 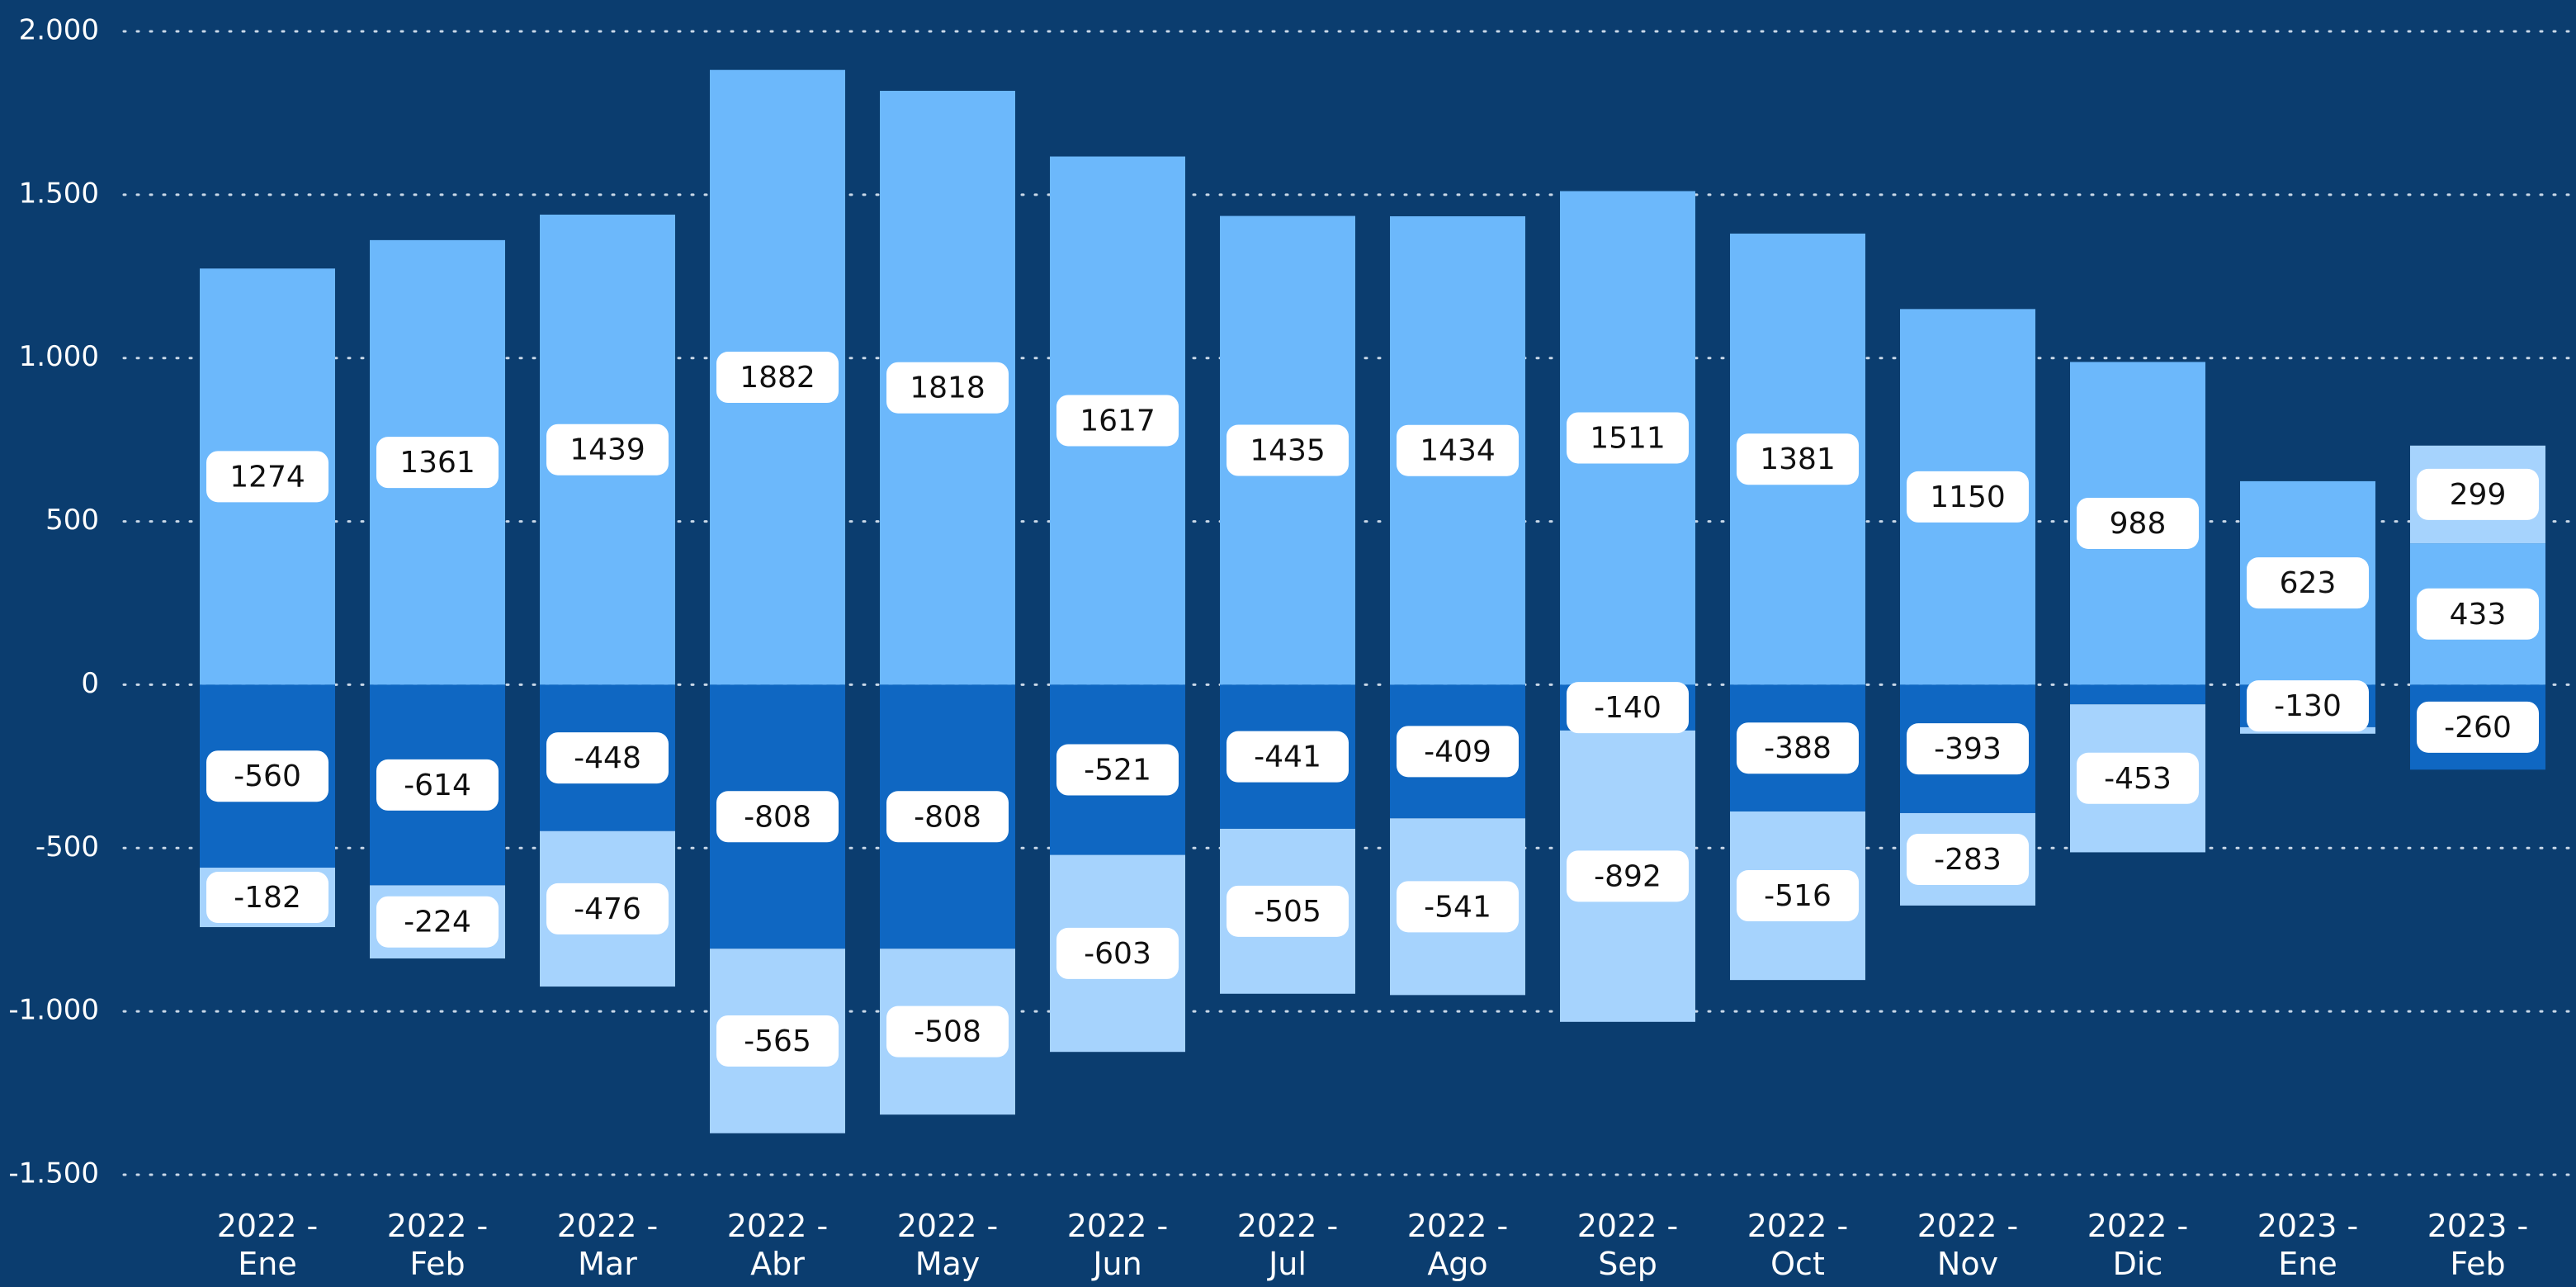 What do you see at coordinates (1968, 749) in the screenshot?
I see `data-label-text: -393` at bounding box center [1968, 749].